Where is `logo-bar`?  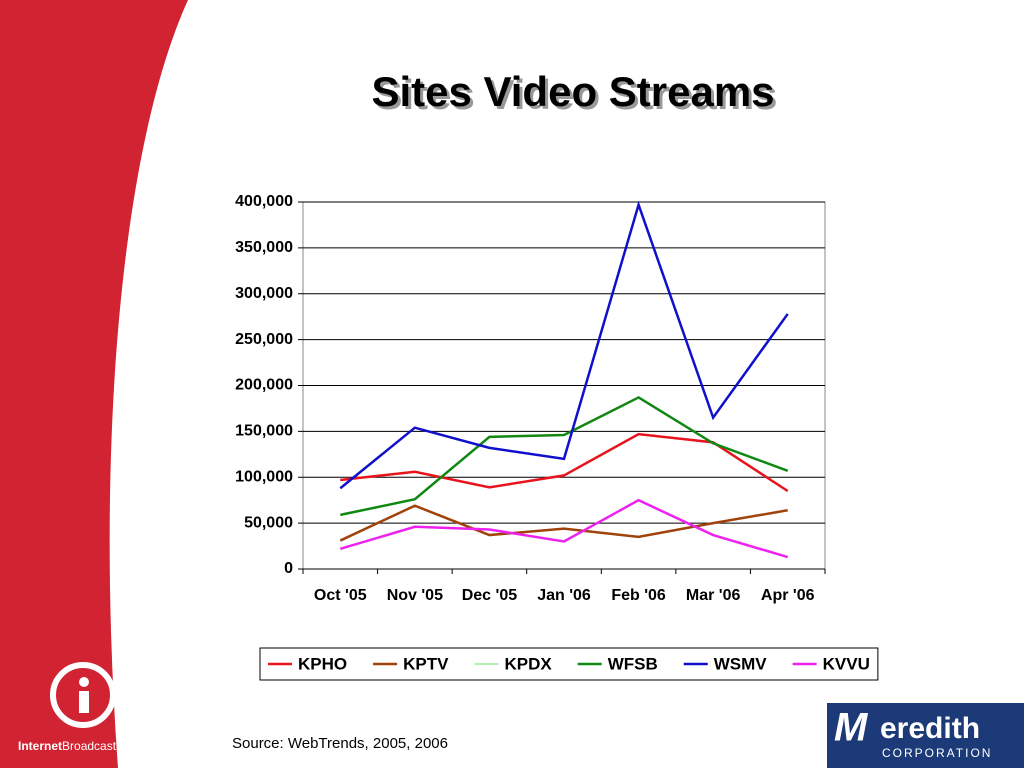
logo-bar is located at coordinates (84, 702).